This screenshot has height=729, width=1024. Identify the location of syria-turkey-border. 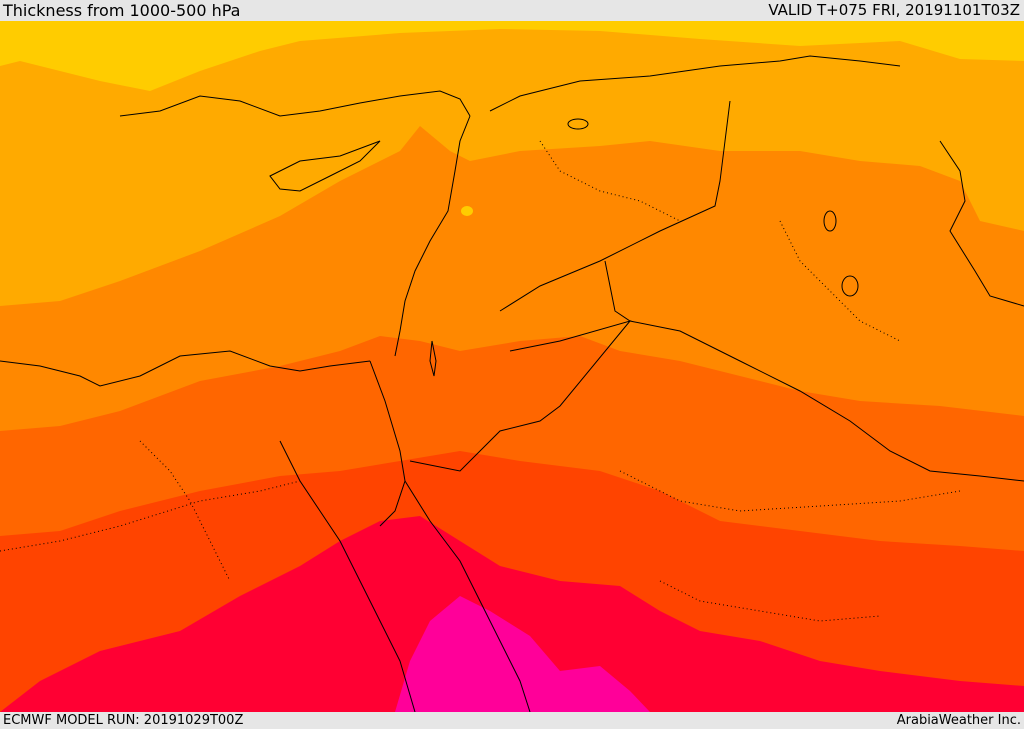
(695, 83).